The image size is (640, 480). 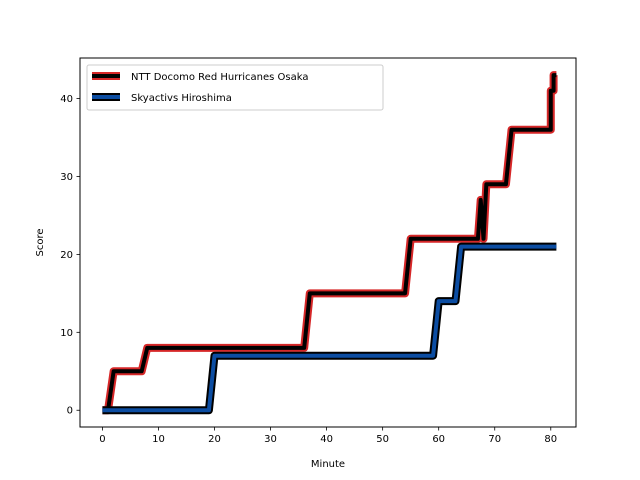 What do you see at coordinates (158, 439) in the screenshot?
I see `x-tick-label: 10` at bounding box center [158, 439].